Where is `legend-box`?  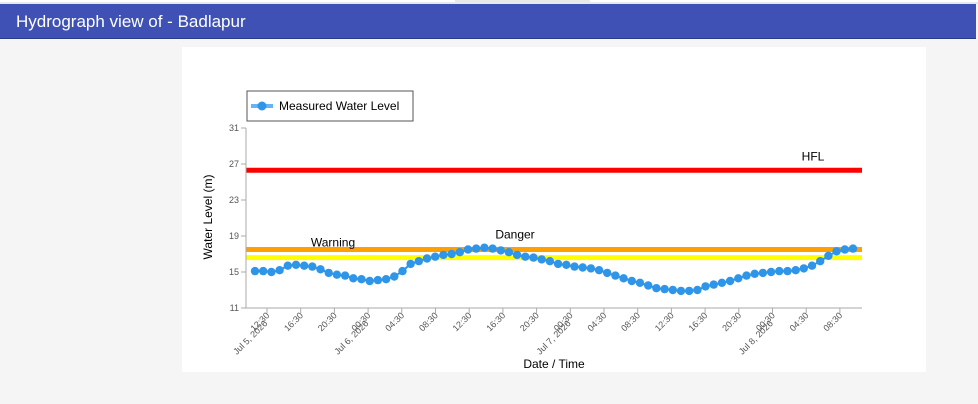 legend-box is located at coordinates (330, 106).